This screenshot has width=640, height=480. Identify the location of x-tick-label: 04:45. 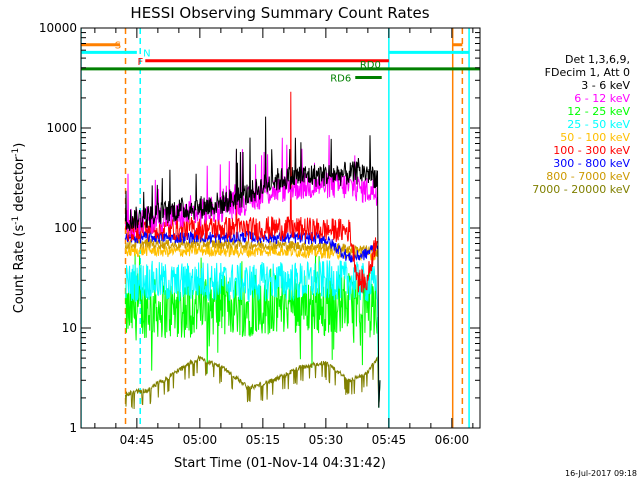
(137, 440).